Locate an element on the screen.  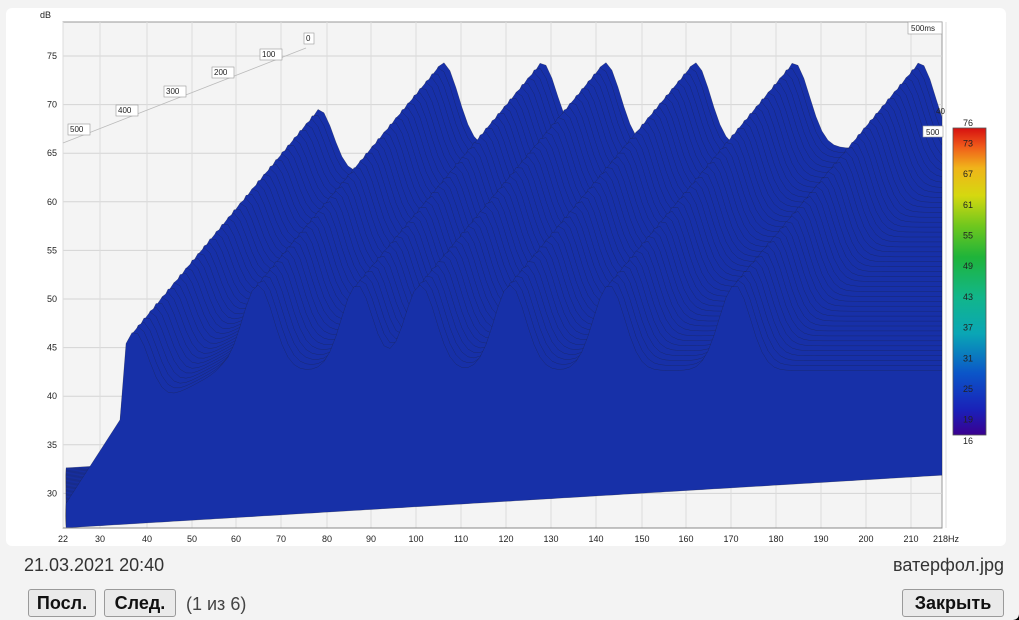
next-button: След. is located at coordinates (140, 603).